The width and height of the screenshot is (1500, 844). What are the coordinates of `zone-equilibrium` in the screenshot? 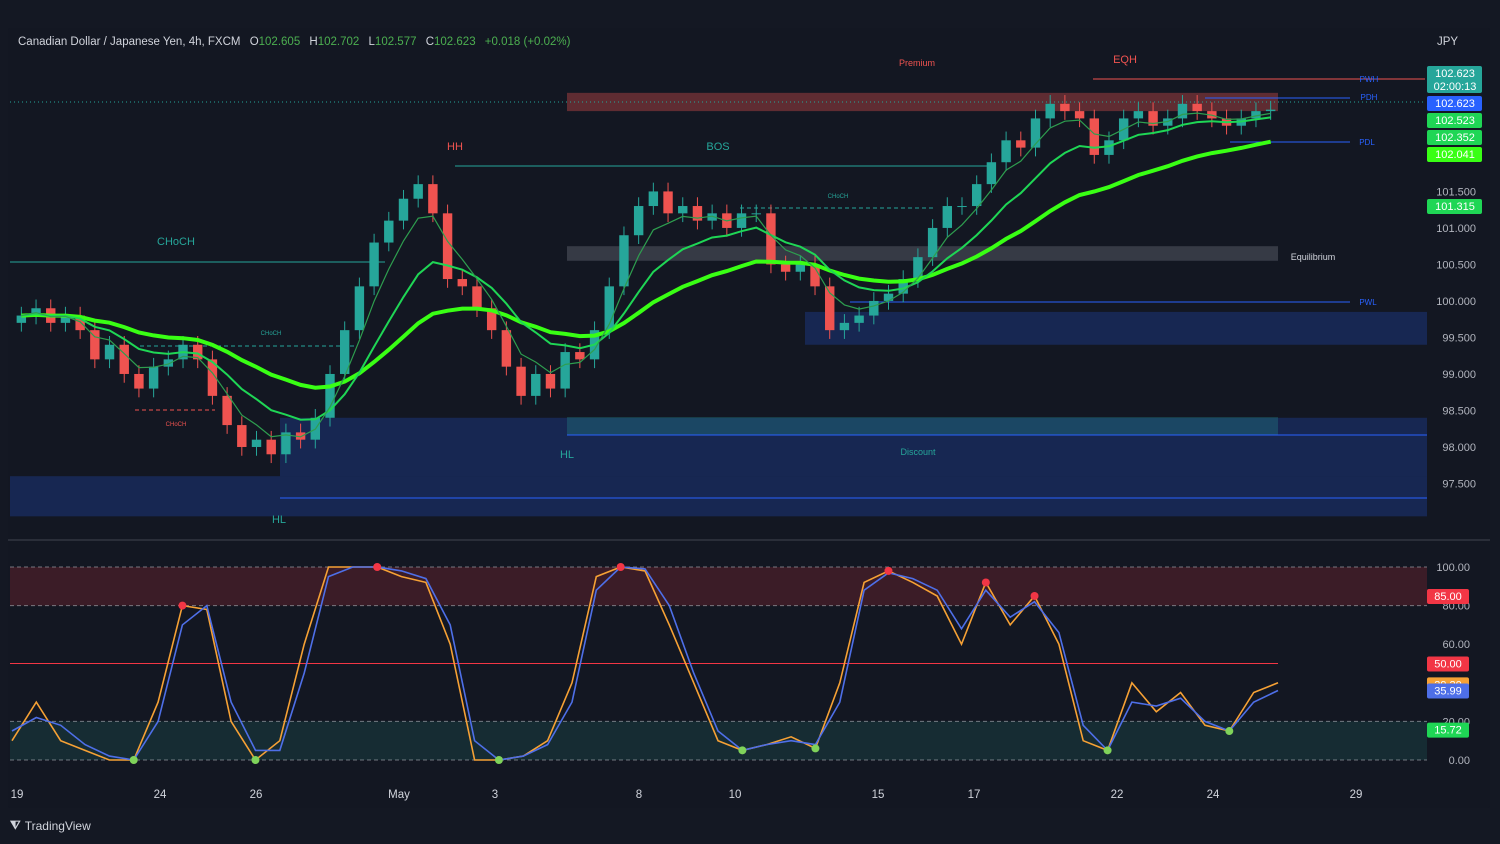 It's located at (922, 253).